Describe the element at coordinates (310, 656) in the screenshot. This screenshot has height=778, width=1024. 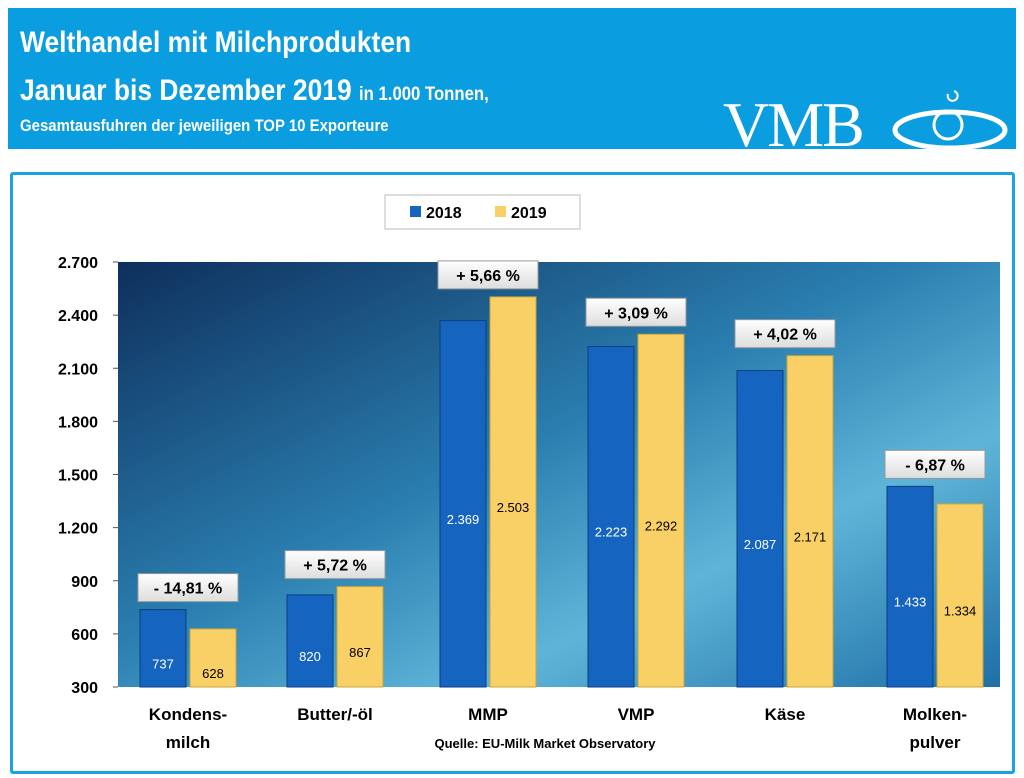
I see `data-label: 820` at that location.